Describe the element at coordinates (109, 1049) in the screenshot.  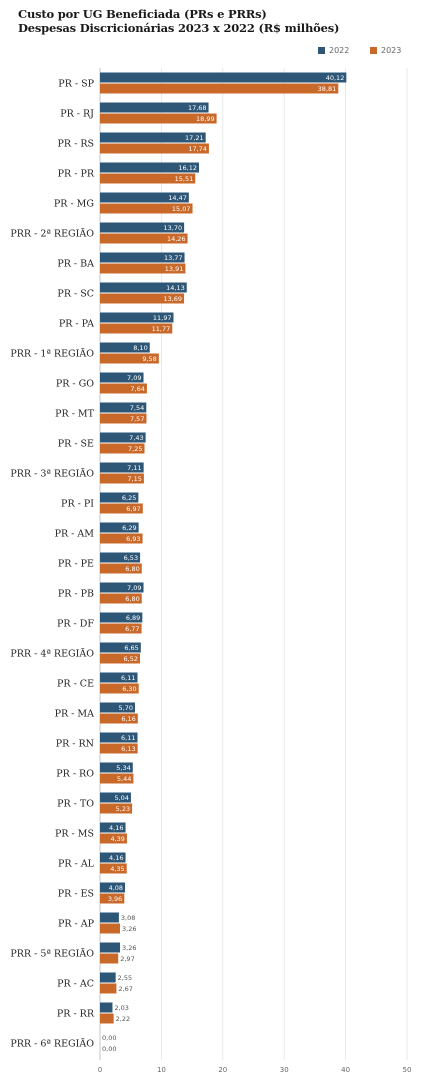
I see `data-label-2023: 0,00` at that location.